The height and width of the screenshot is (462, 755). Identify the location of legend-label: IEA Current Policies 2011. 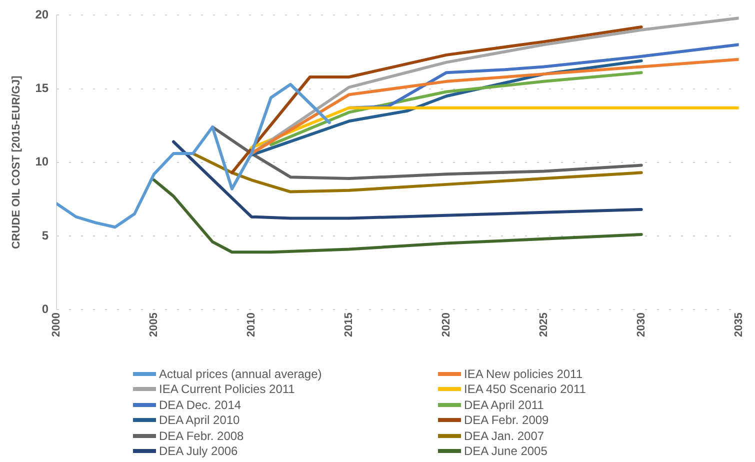
(227, 389).